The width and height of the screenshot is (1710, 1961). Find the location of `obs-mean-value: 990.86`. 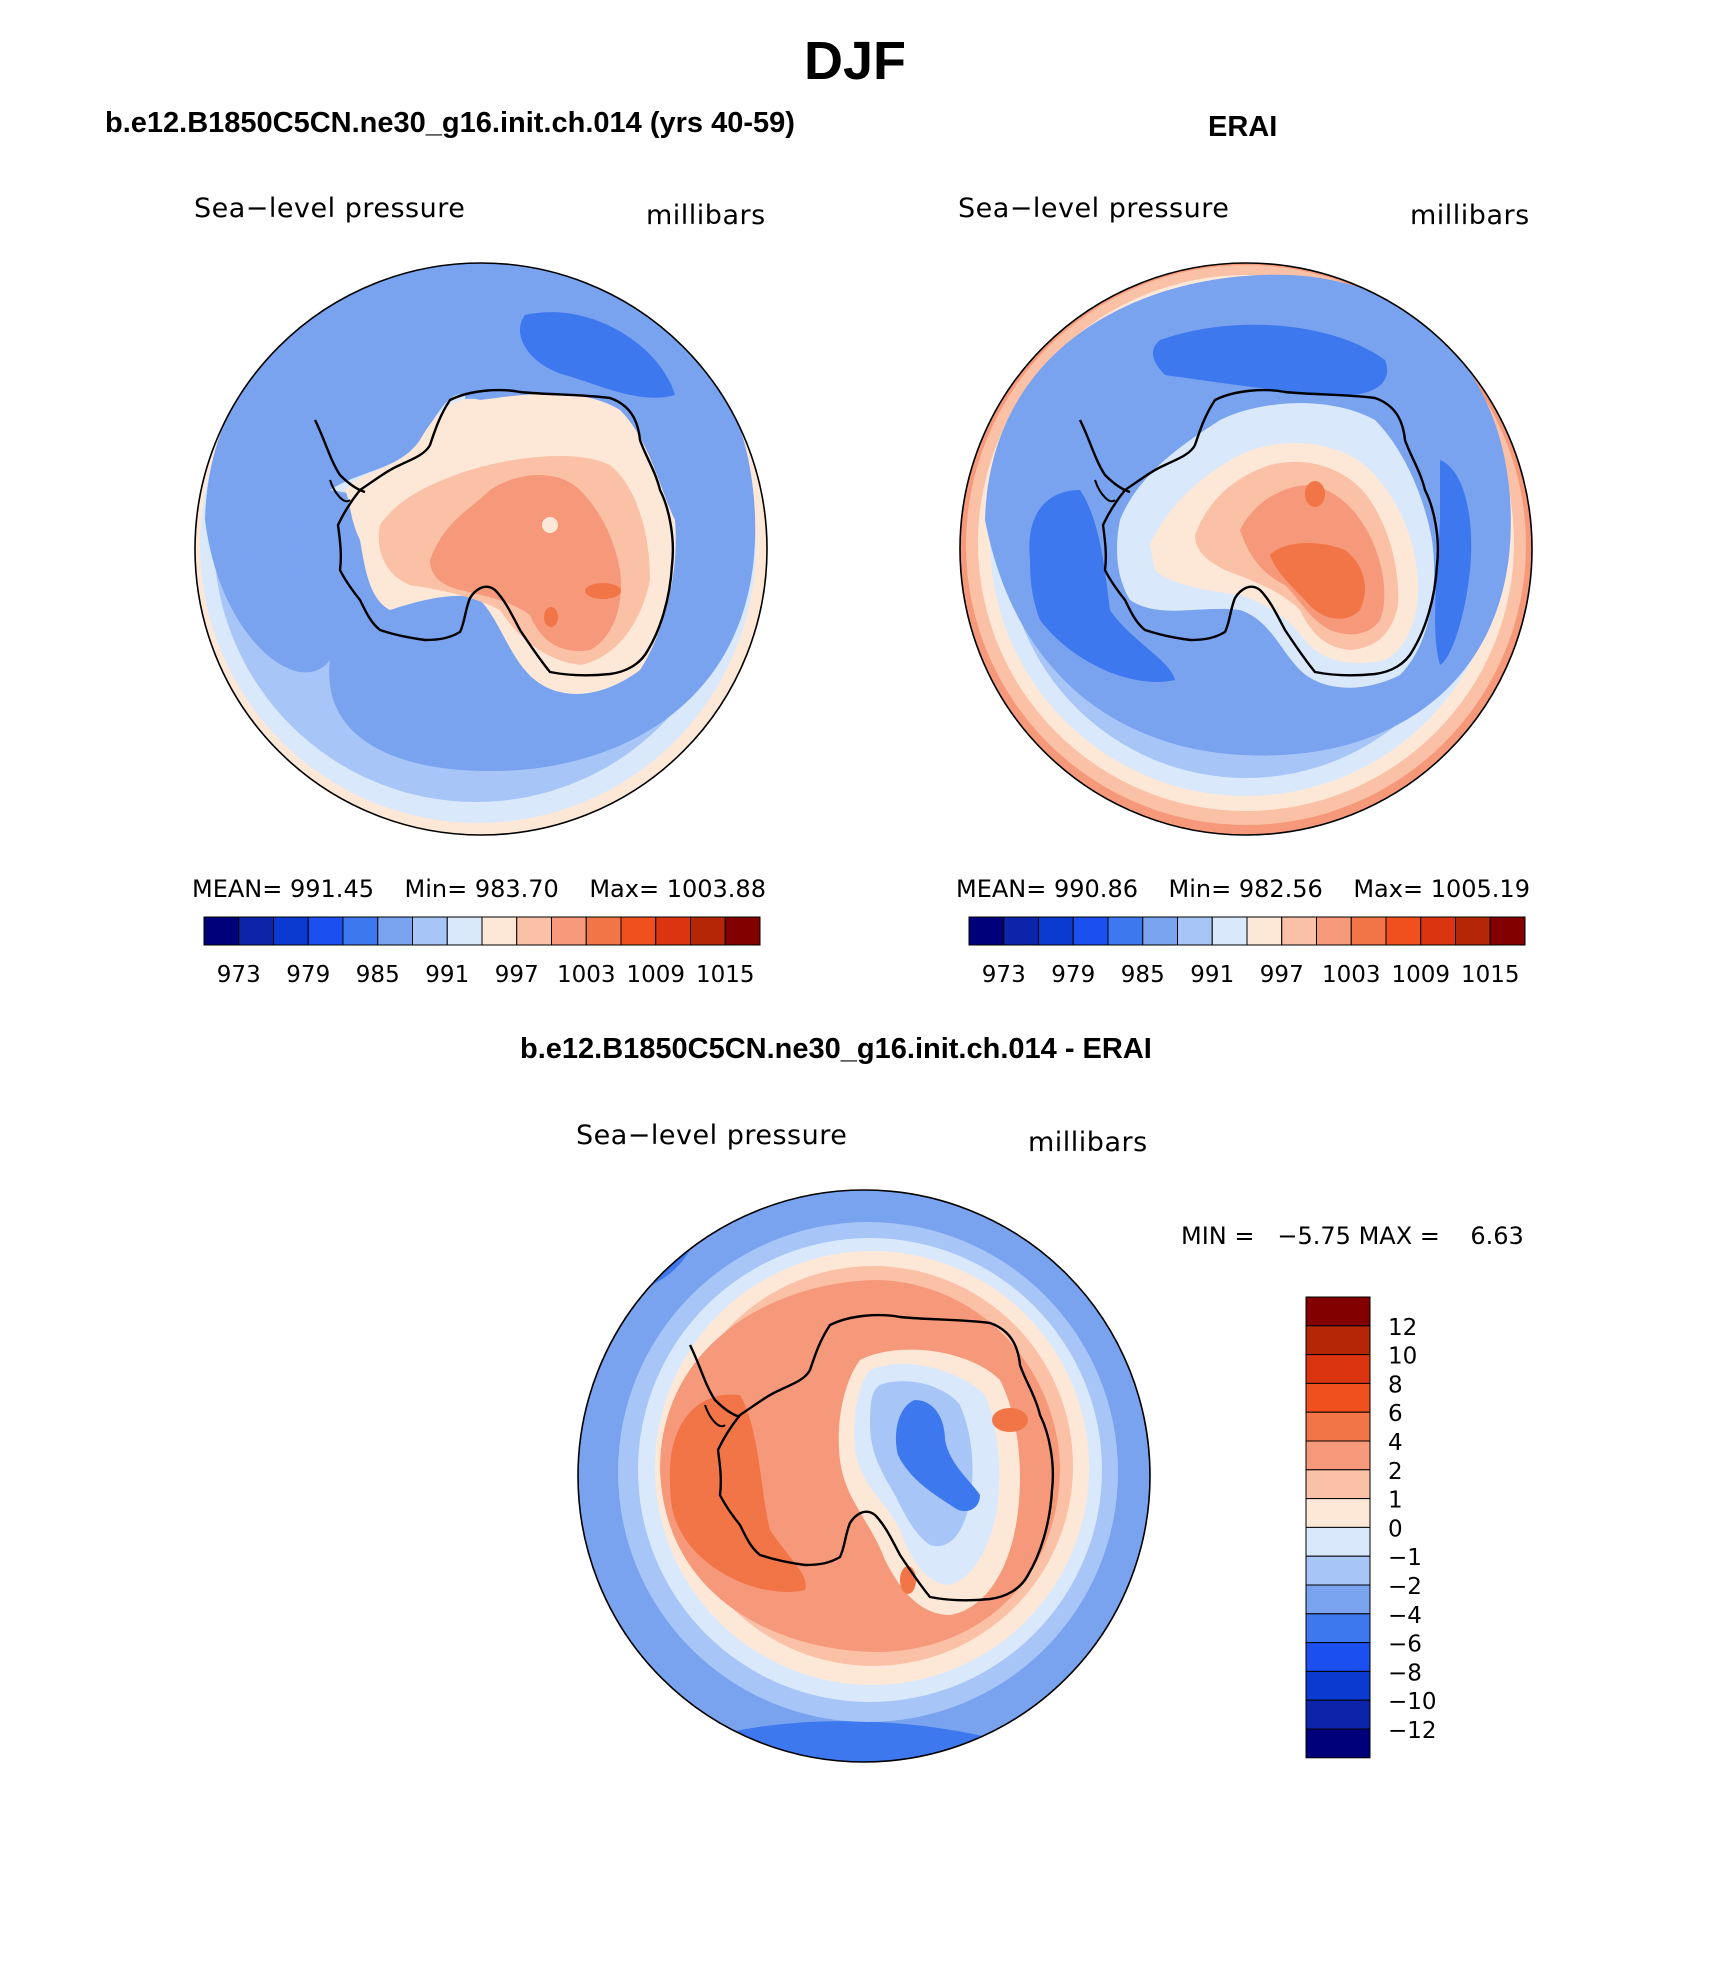

obs-mean-value: 990.86 is located at coordinates (1096, 889).